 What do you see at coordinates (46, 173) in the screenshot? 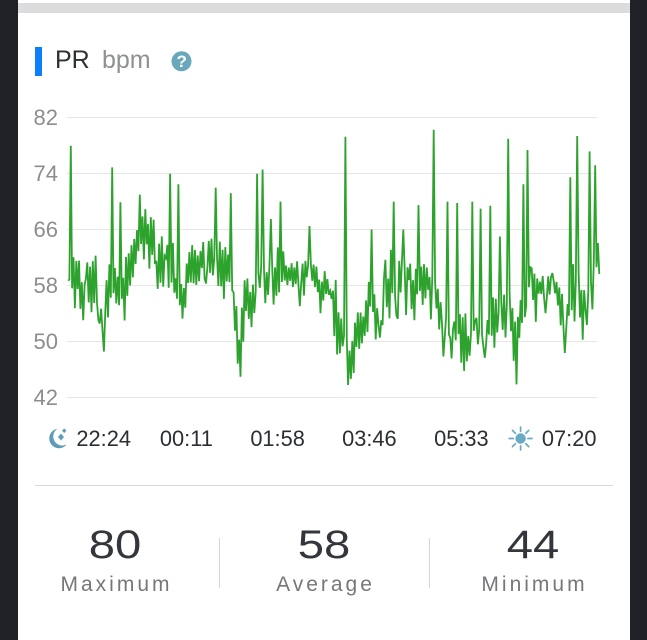
I see `svg-text: 74` at bounding box center [46, 173].